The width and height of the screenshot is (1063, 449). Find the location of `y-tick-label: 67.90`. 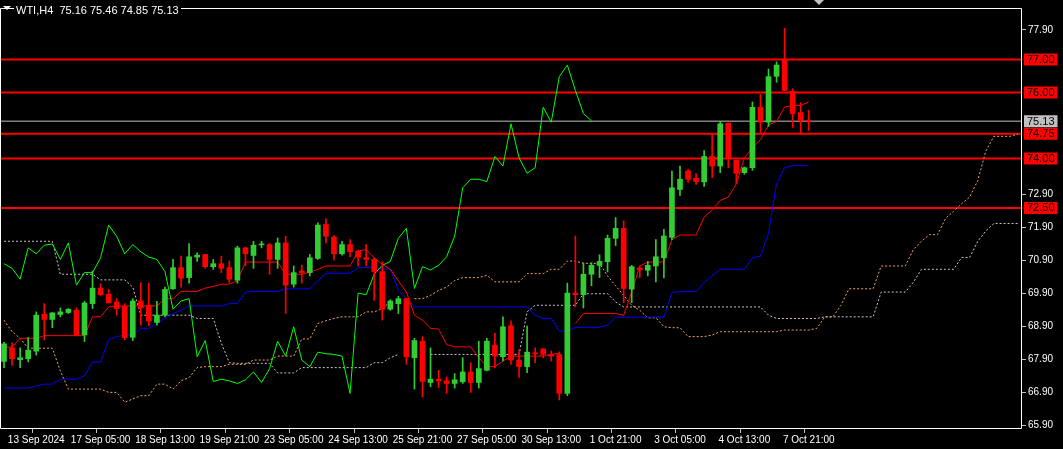

y-tick-label: 67.90 is located at coordinates (1041, 359).